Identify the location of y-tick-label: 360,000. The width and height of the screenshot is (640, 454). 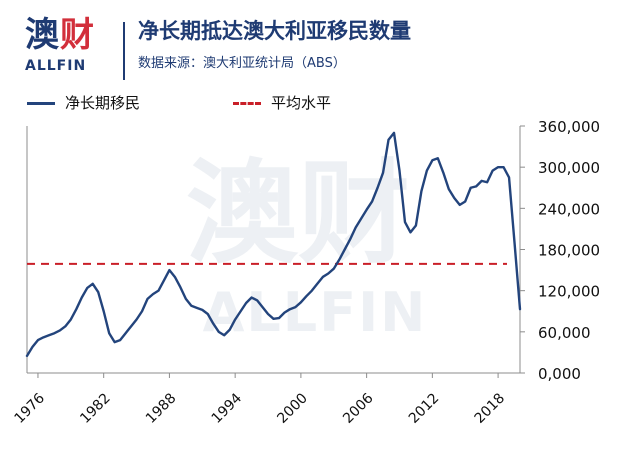
(569, 127).